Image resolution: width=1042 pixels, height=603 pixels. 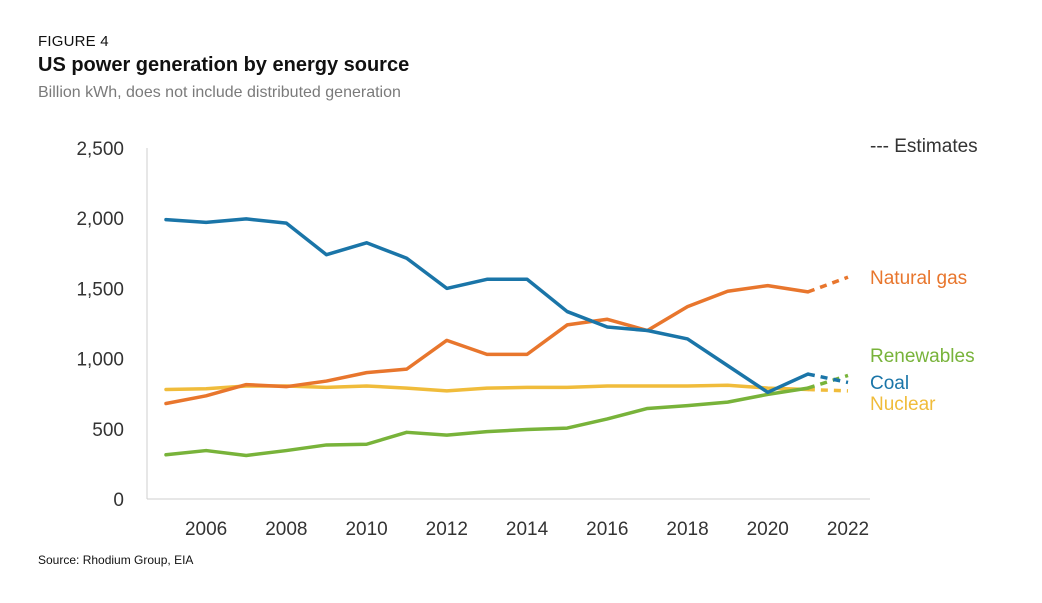 What do you see at coordinates (607, 529) in the screenshot?
I see `x-tick-label: 2016` at bounding box center [607, 529].